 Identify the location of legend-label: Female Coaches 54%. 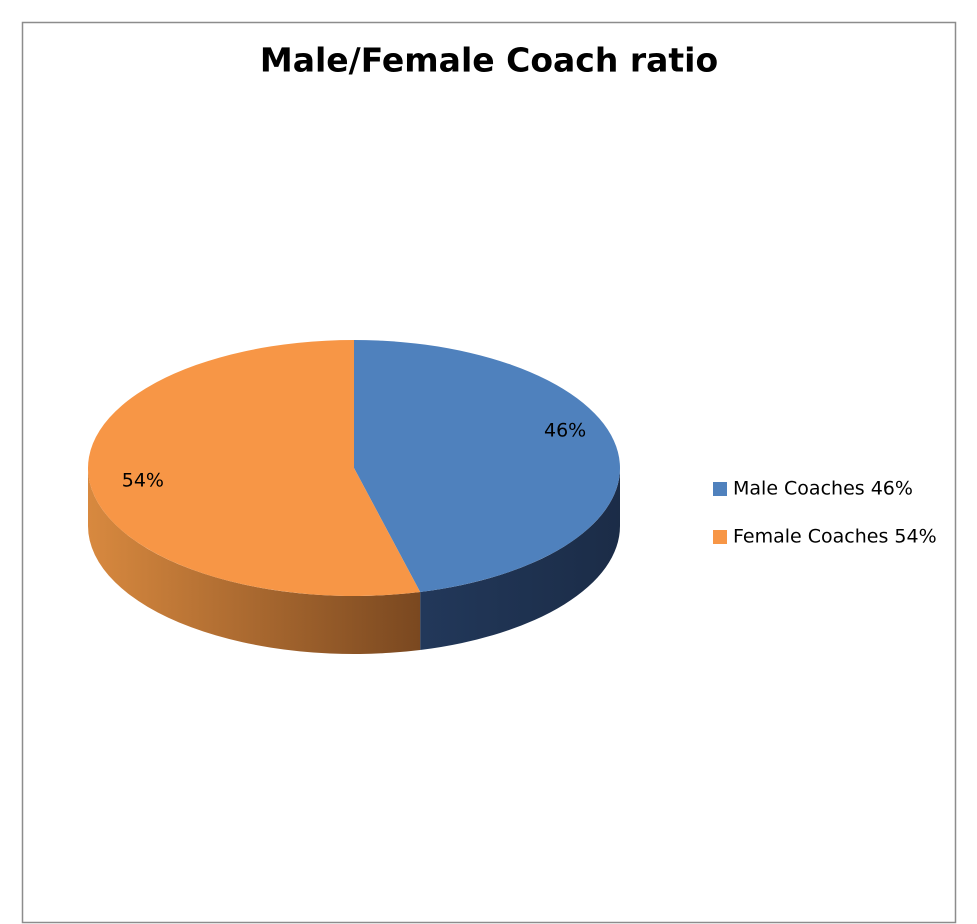
(835, 537).